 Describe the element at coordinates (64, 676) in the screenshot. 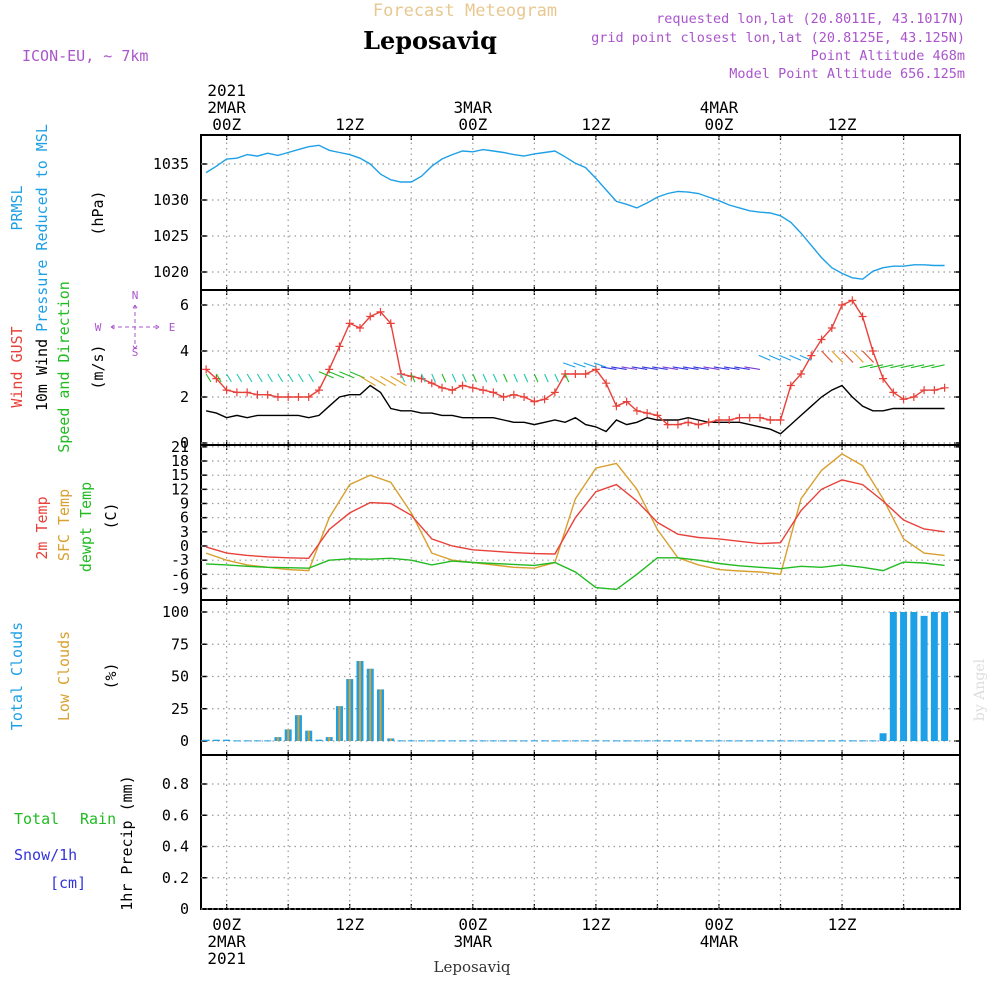

I see `low-clouds-label: Low Clouds` at that location.